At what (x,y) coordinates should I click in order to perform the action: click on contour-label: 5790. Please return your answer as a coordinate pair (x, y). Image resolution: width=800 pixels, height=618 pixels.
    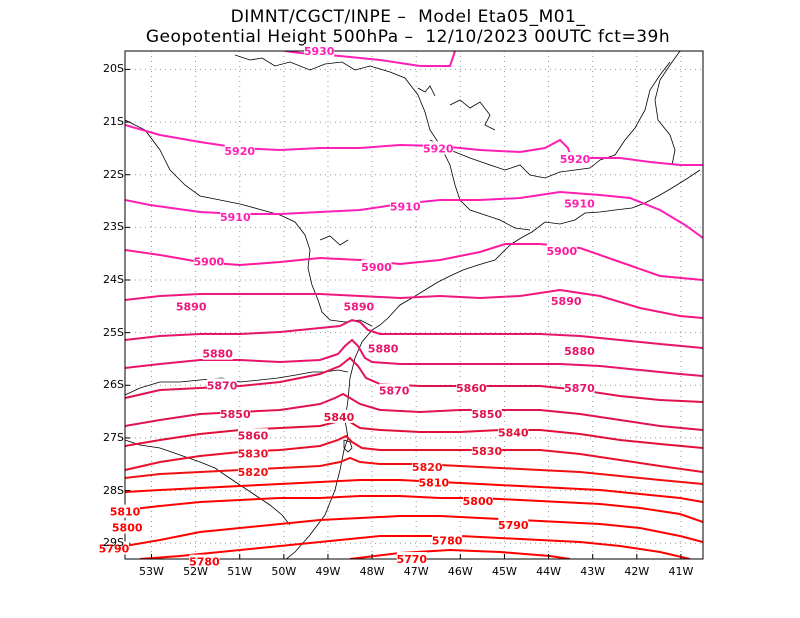
    Looking at the image, I should click on (513, 525).